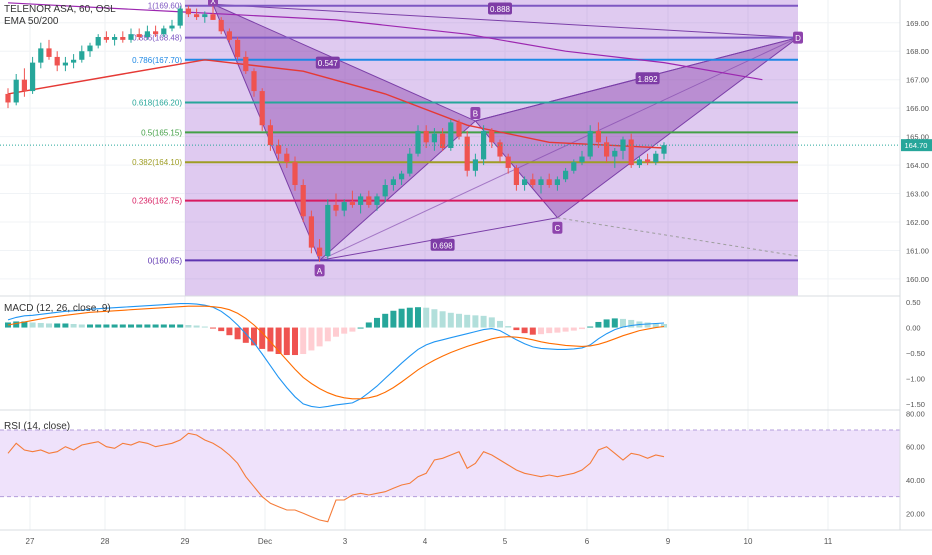 The image size is (932, 555). I want to click on rsi-axis-tick: 20.00, so click(915, 513).